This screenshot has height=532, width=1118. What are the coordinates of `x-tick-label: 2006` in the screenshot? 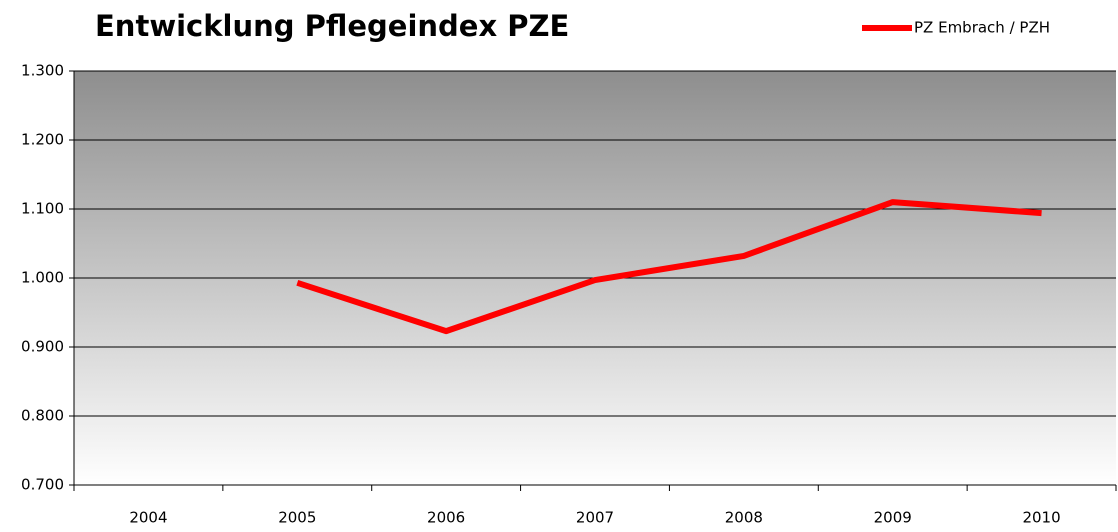 It's located at (446, 518).